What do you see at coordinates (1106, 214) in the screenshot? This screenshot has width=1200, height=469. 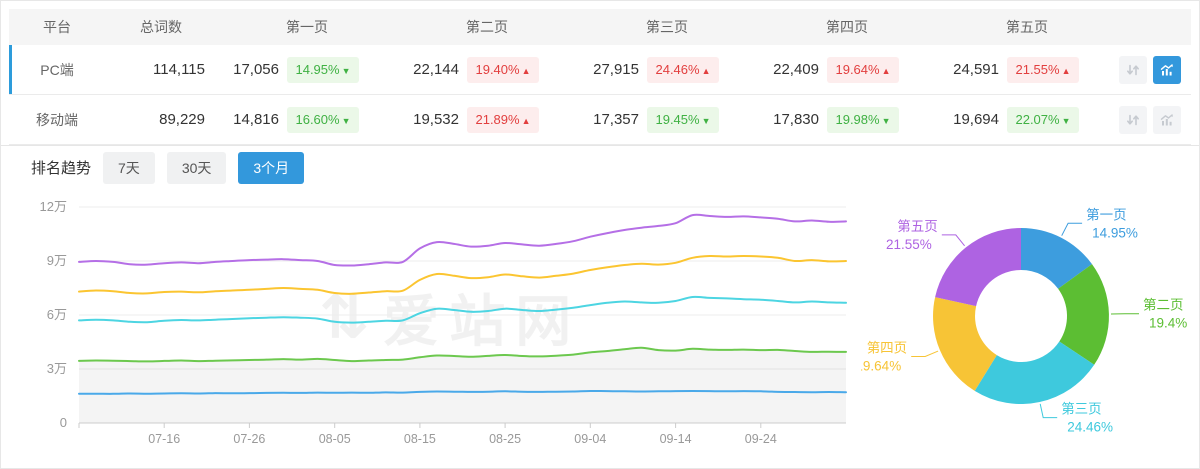 I see `svg-text: 第一页` at bounding box center [1106, 214].